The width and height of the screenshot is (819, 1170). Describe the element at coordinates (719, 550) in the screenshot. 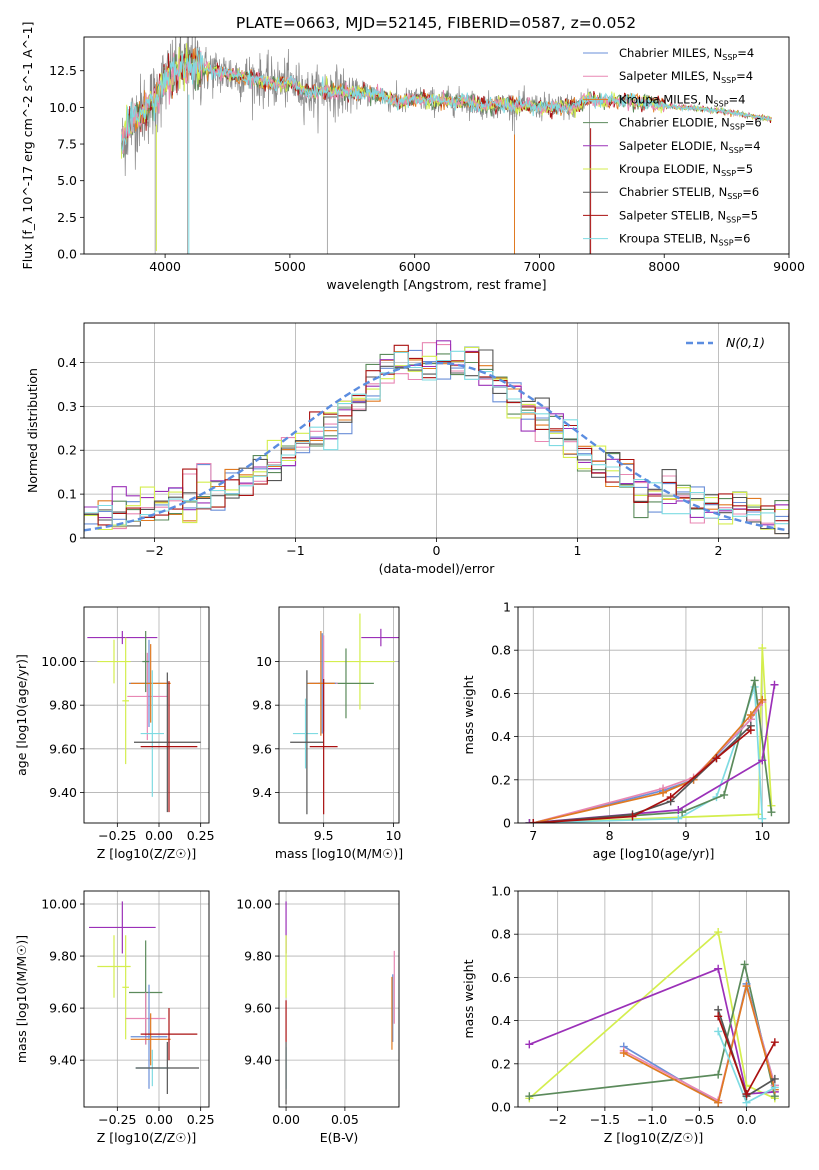

I see `x-tick-label: 2` at that location.